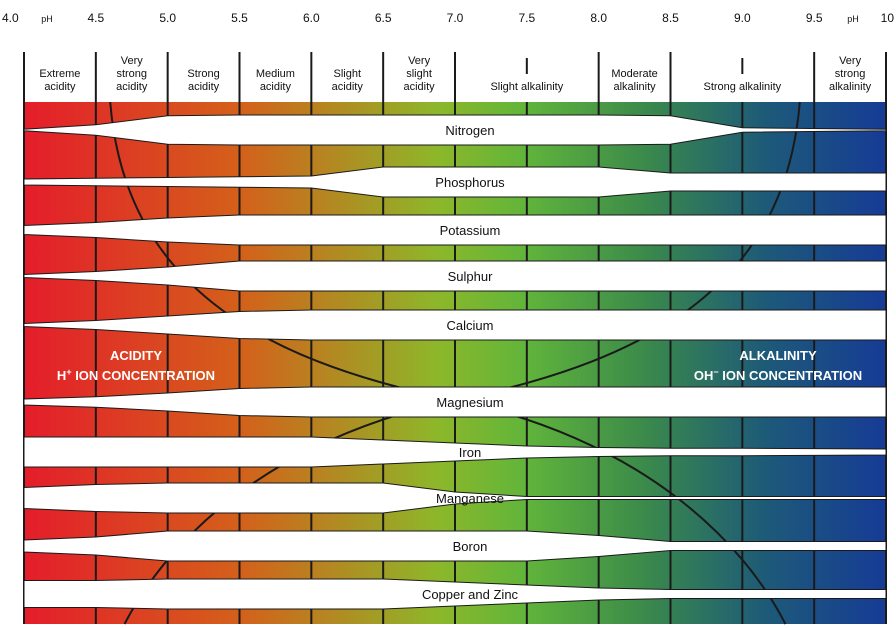  Describe the element at coordinates (814, 18) in the screenshot. I see `ph-tick-label: 9.5` at that location.